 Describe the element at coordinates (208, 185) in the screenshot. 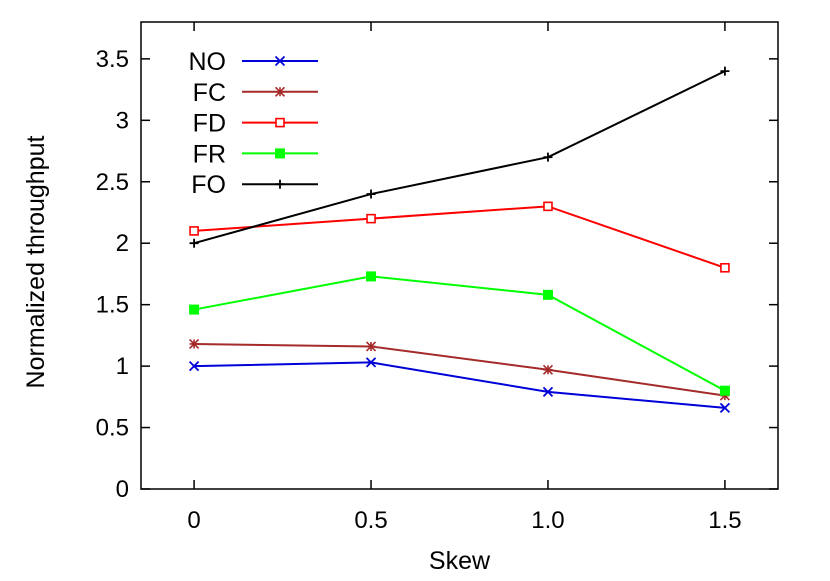

I see `legend-label: FO` at that location.